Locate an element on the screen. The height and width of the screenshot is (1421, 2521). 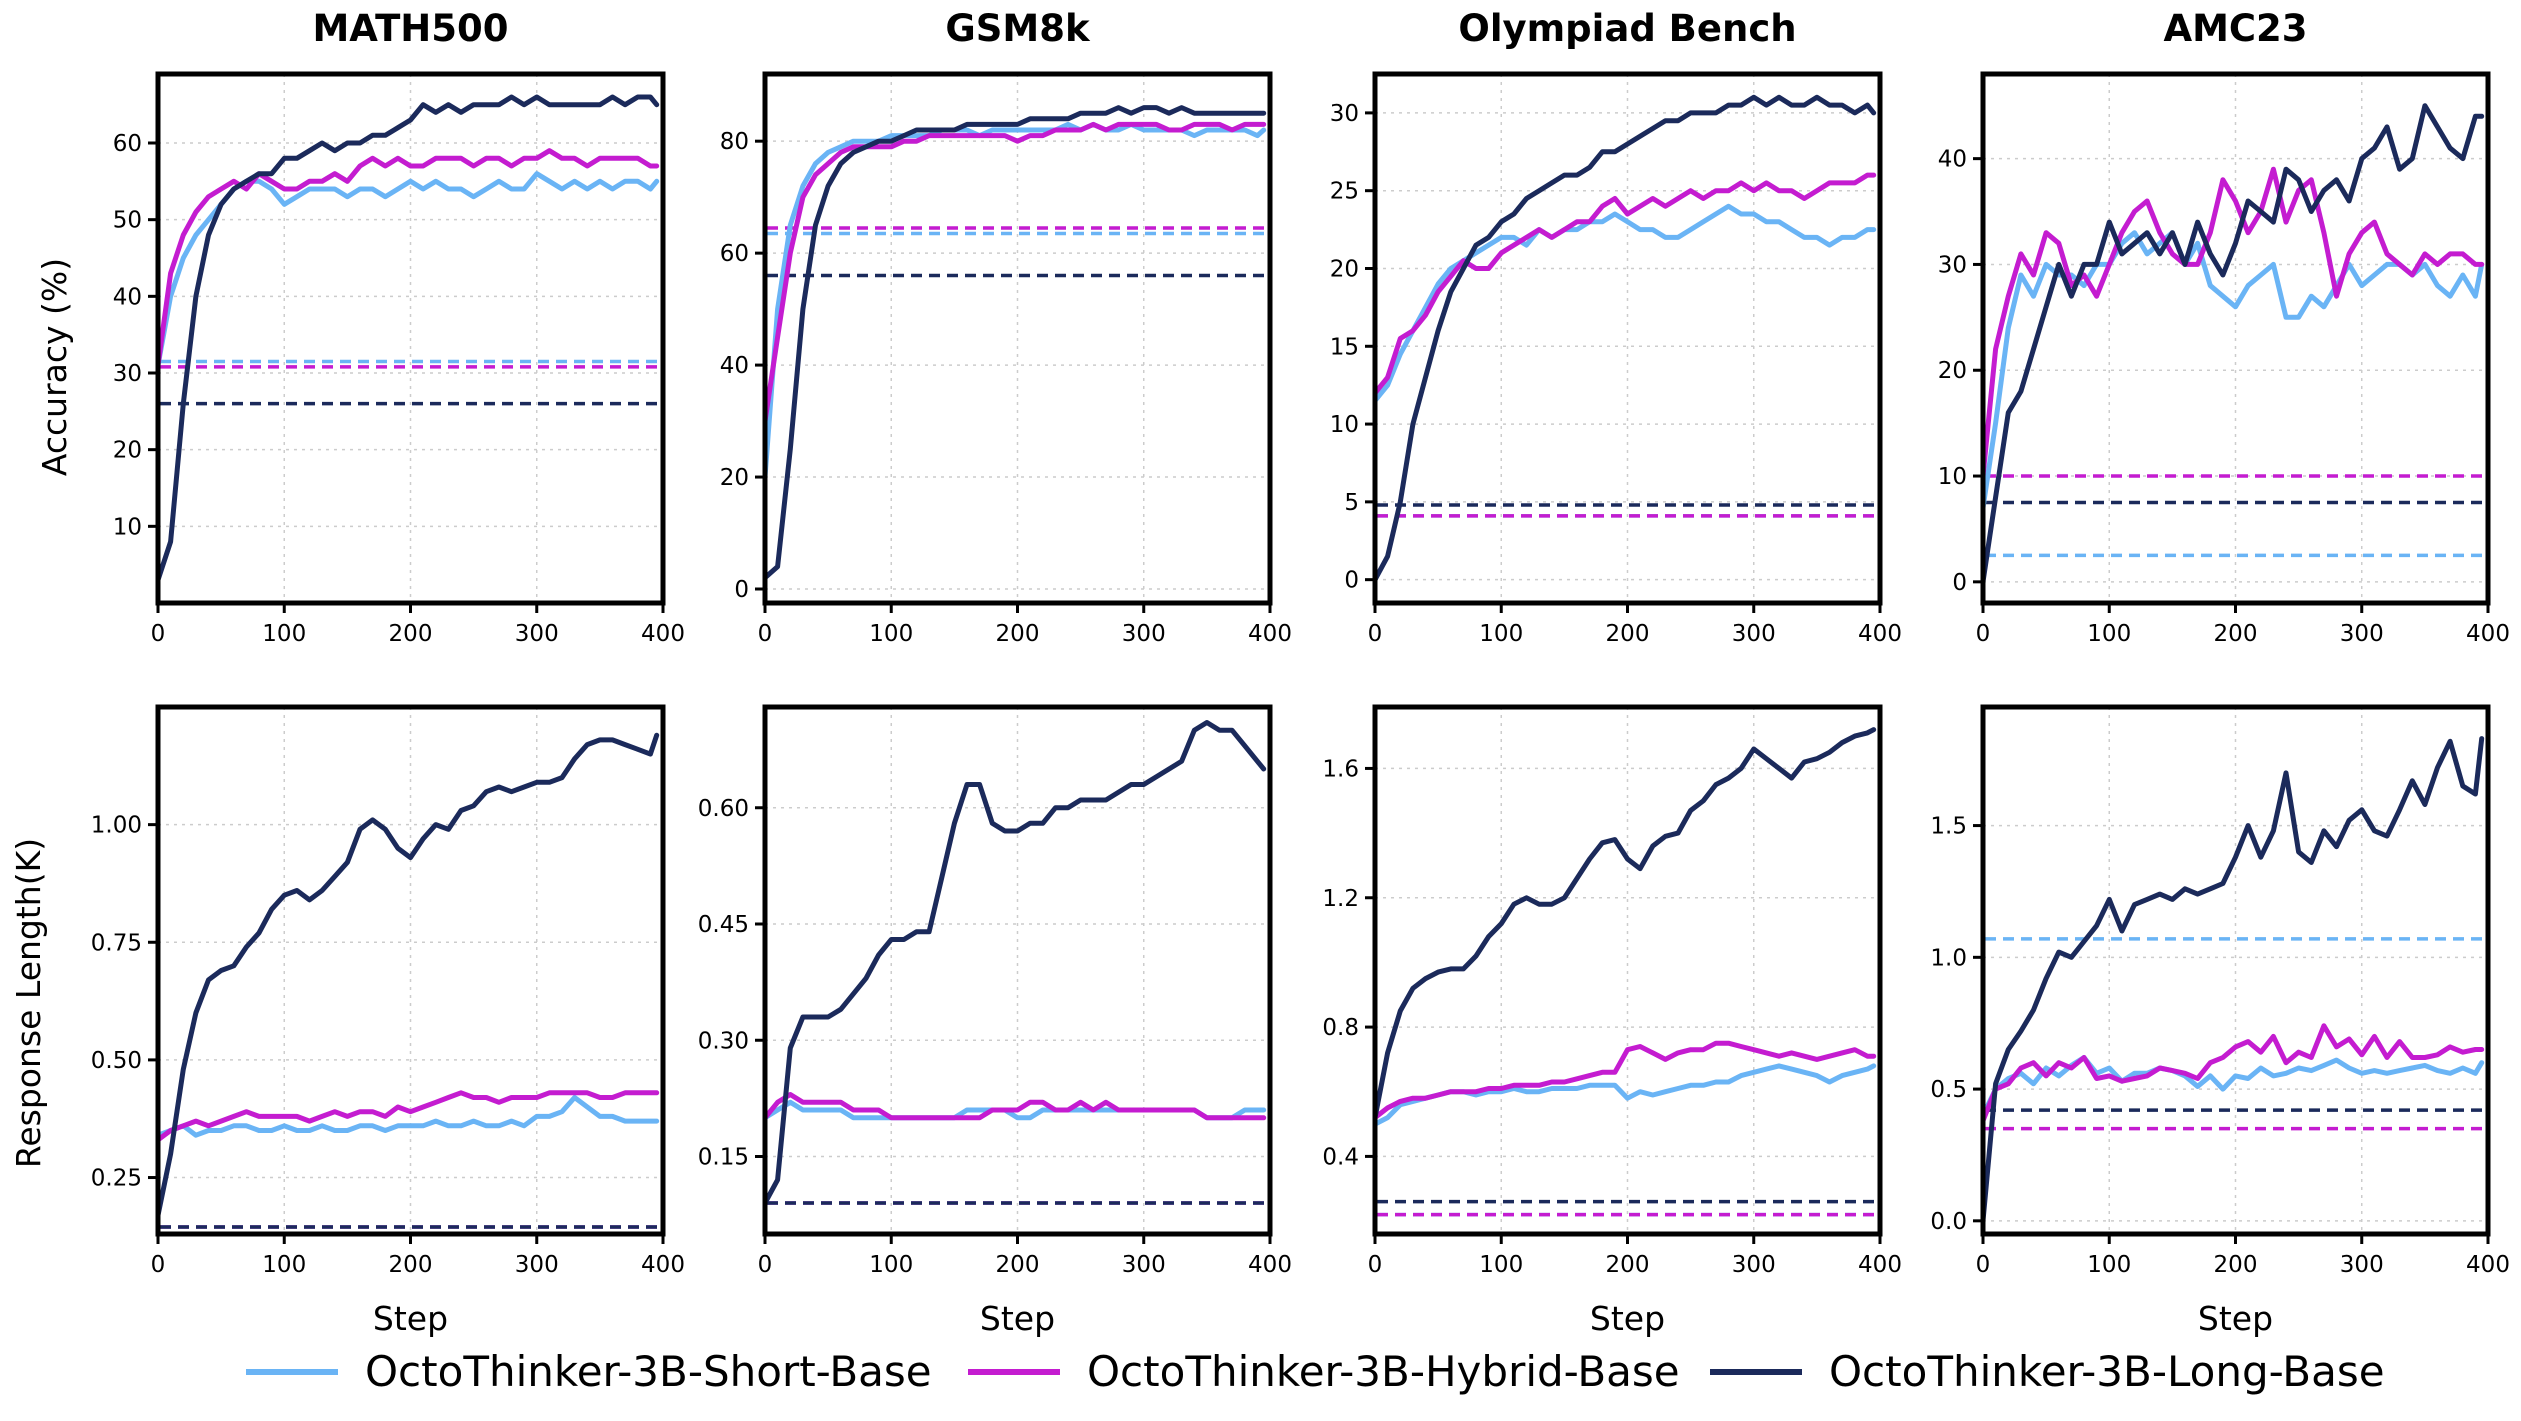
y-tick-label: 0.45 is located at coordinates (723, 925).